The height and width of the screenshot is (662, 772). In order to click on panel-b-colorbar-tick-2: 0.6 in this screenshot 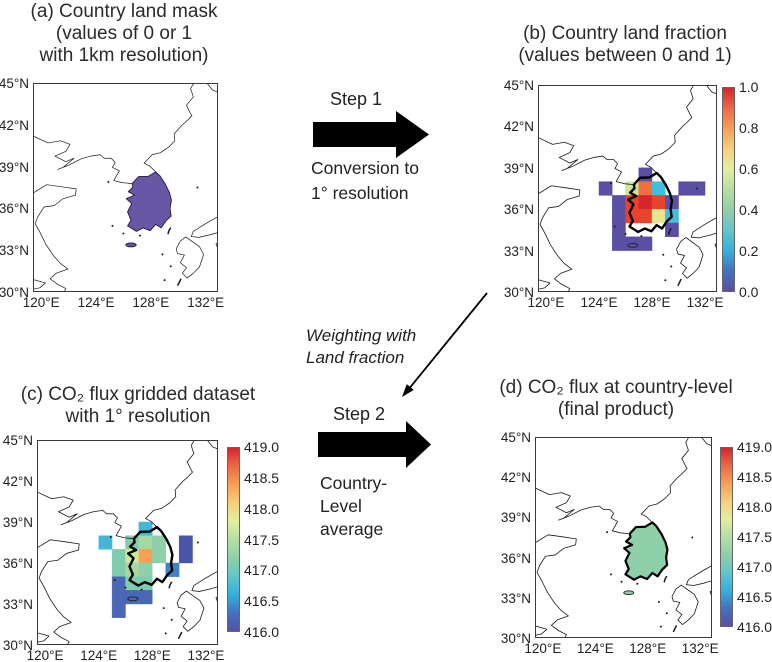, I will do `click(749, 169)`.